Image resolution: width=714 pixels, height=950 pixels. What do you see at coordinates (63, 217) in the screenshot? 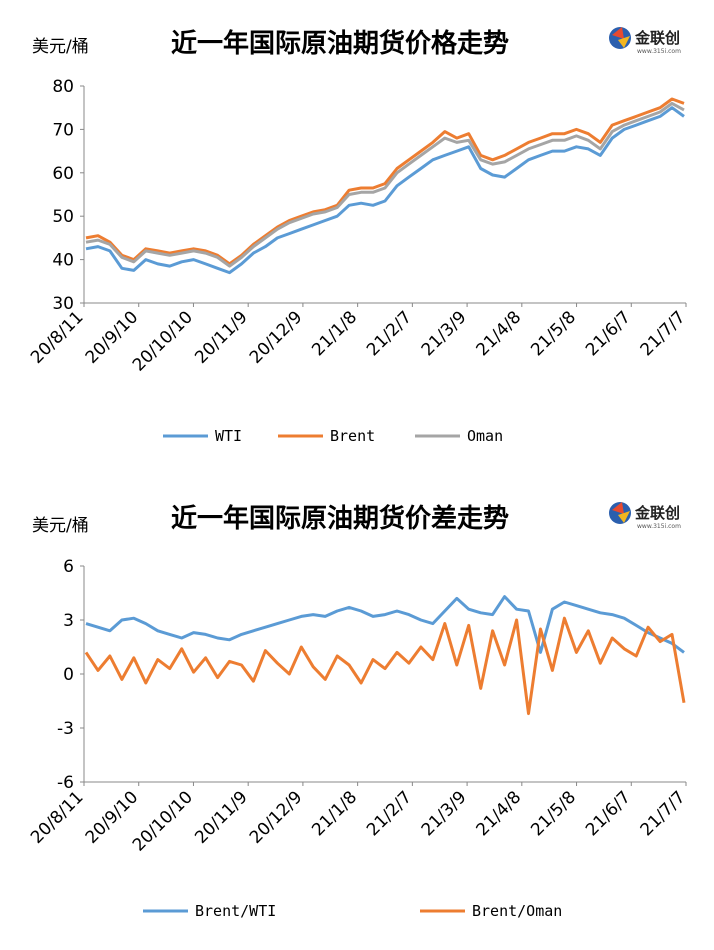
I see `y-tick-label: 50` at bounding box center [63, 217].